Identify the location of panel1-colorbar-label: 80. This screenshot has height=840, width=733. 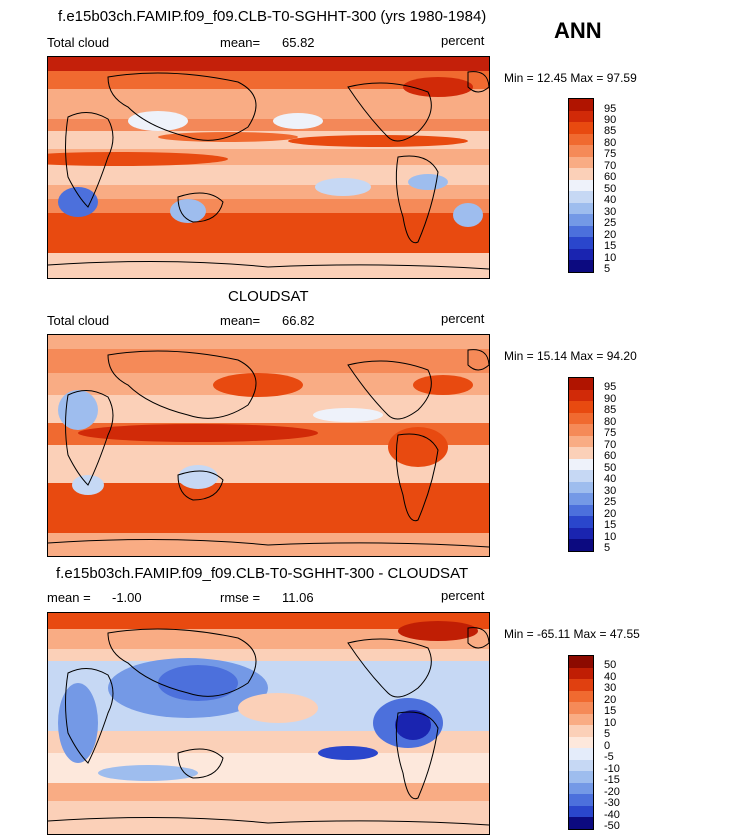
(610, 143).